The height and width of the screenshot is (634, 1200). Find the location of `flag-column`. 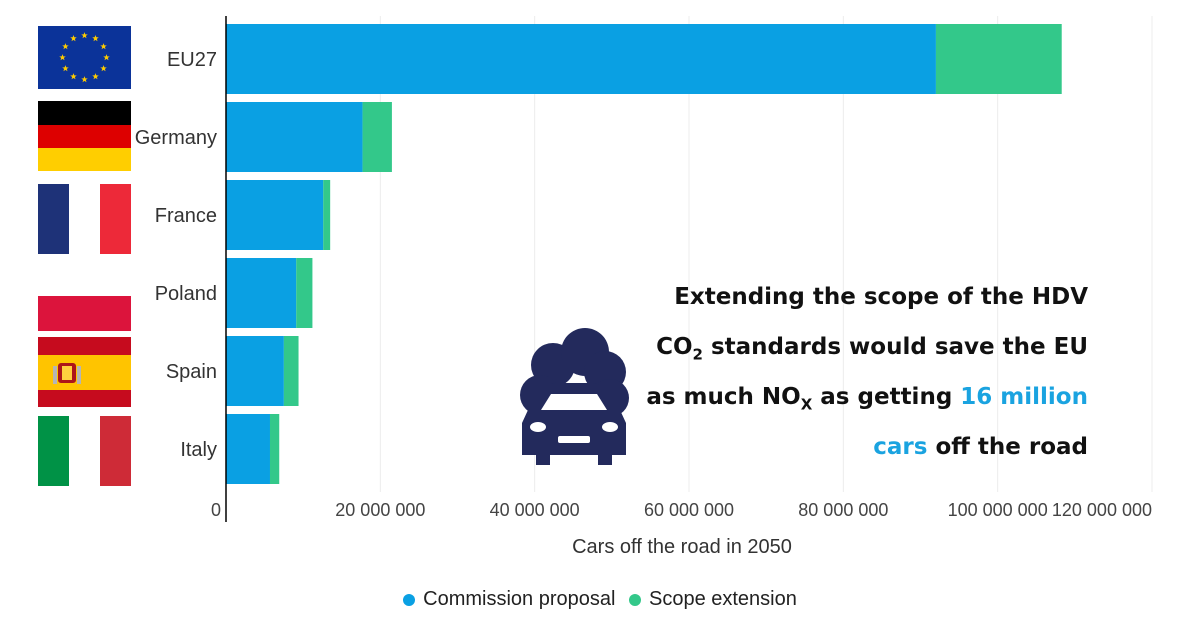

flag-column is located at coordinates (84, 256).